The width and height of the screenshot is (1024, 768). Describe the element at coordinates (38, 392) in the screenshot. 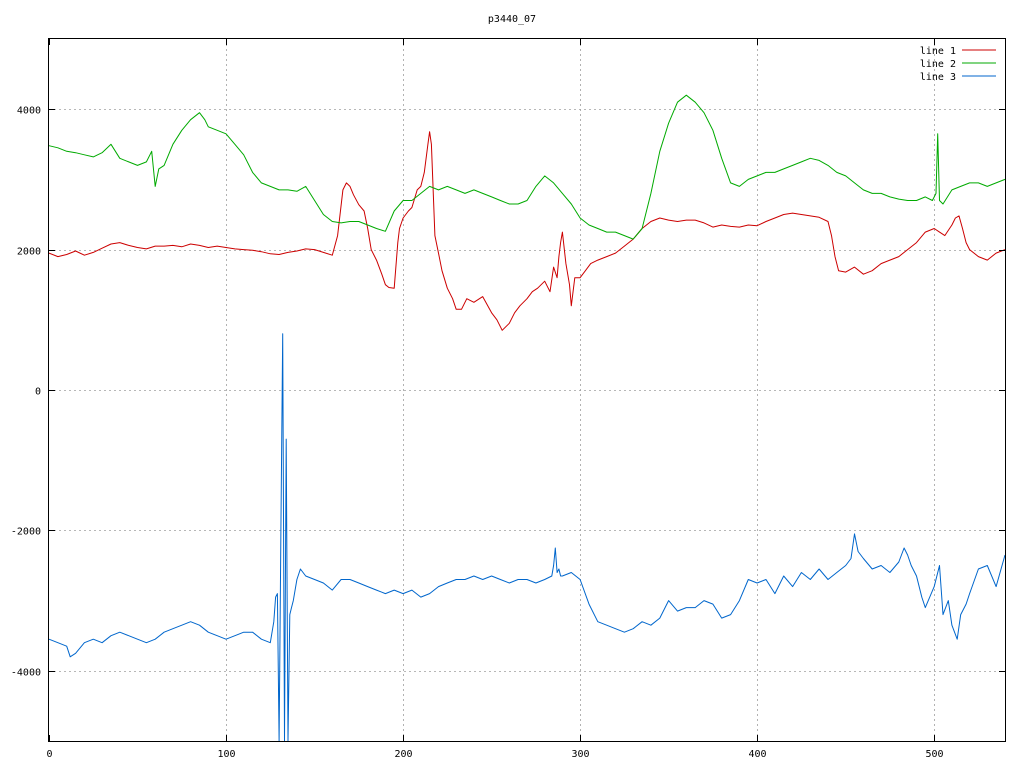

I see `y-tick-label-2: 0` at that location.